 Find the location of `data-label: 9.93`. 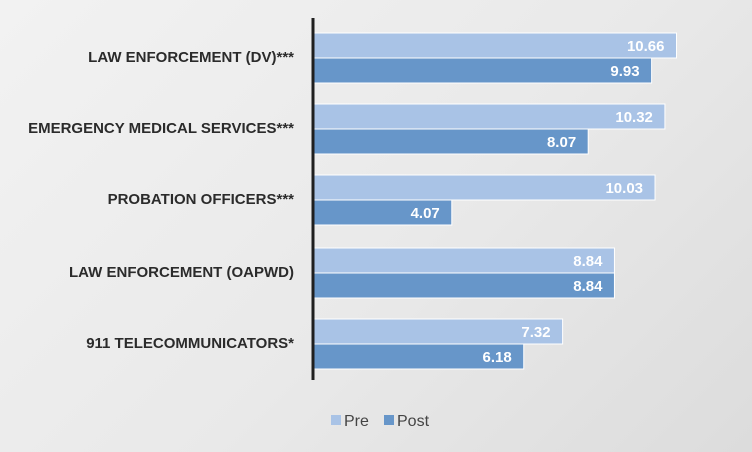

data-label: 9.93 is located at coordinates (624, 71).